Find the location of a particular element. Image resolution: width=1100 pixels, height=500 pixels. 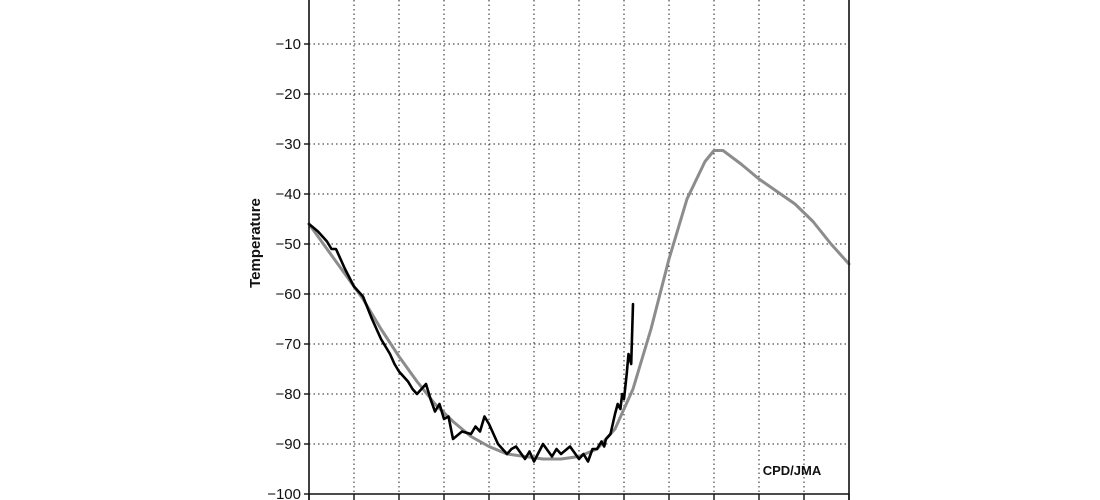

y-tick-label: −30 is located at coordinates (288, 144).